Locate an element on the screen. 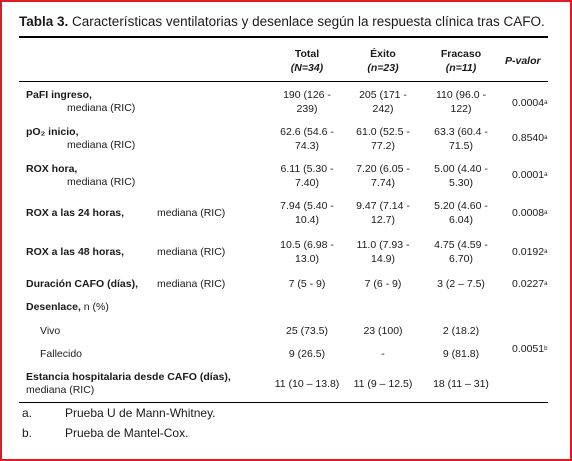 The image size is (572, 461). row-label: ROX a las 24 horas, is located at coordinates (75, 213).